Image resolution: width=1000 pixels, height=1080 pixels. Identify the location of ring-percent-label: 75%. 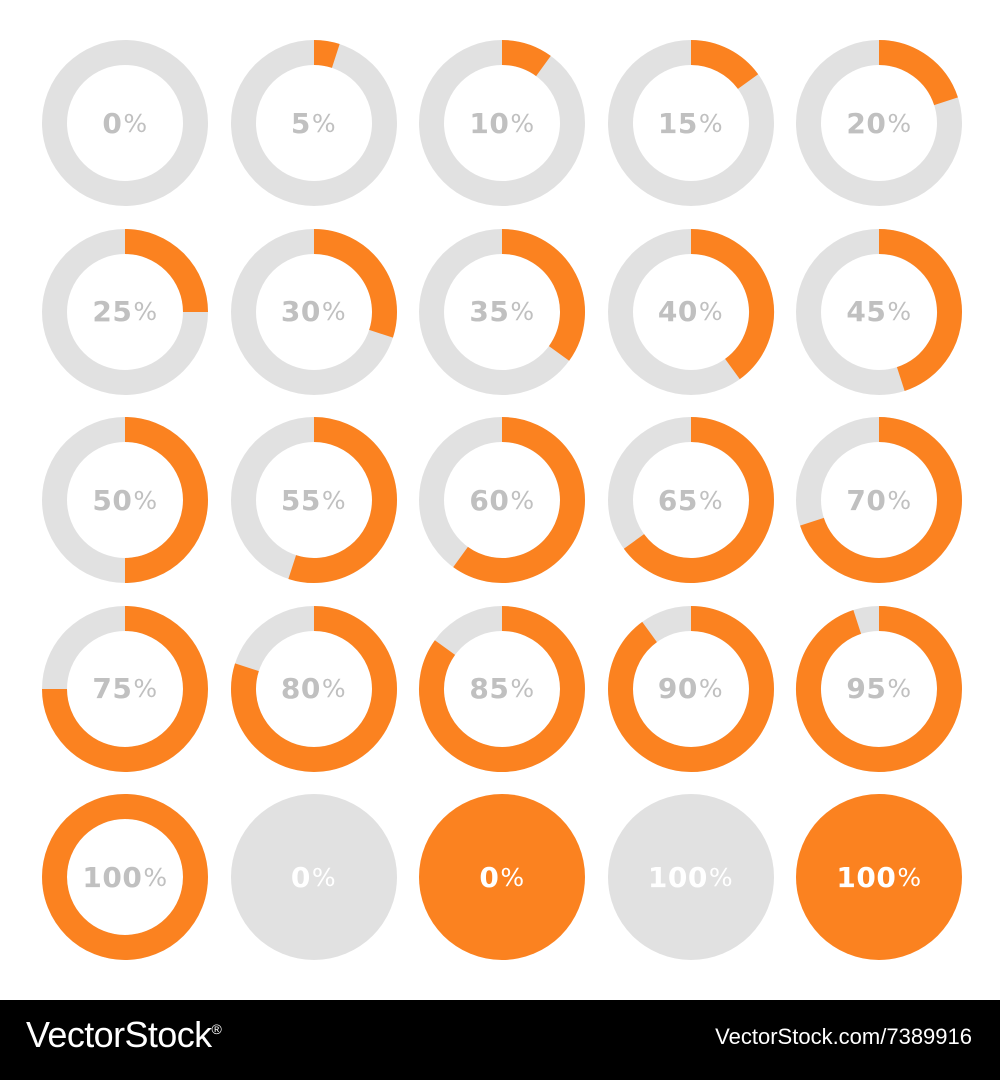
(125, 689).